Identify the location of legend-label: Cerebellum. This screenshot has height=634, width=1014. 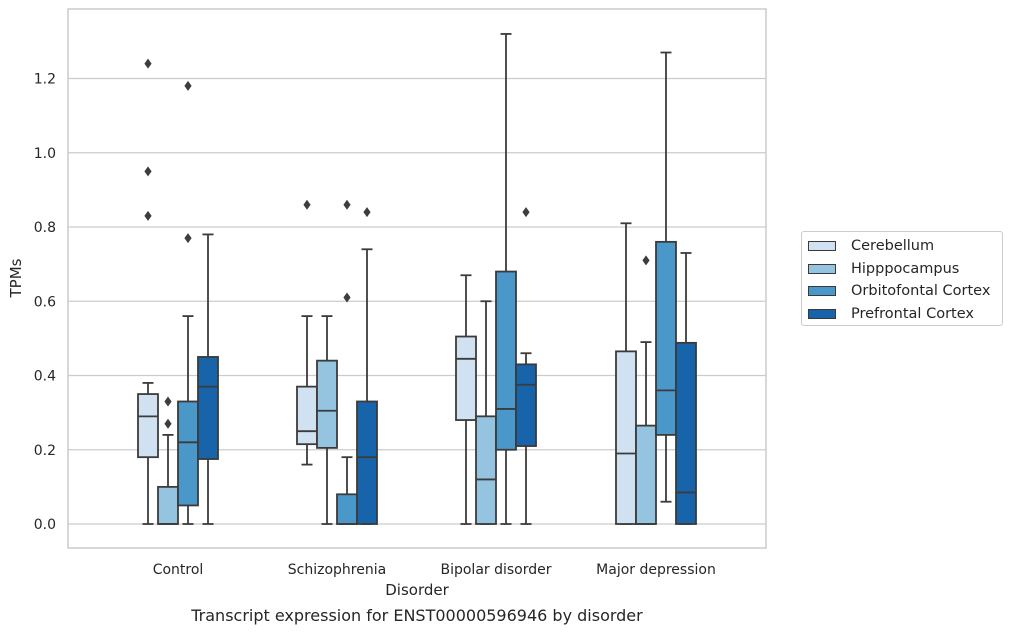
(893, 246).